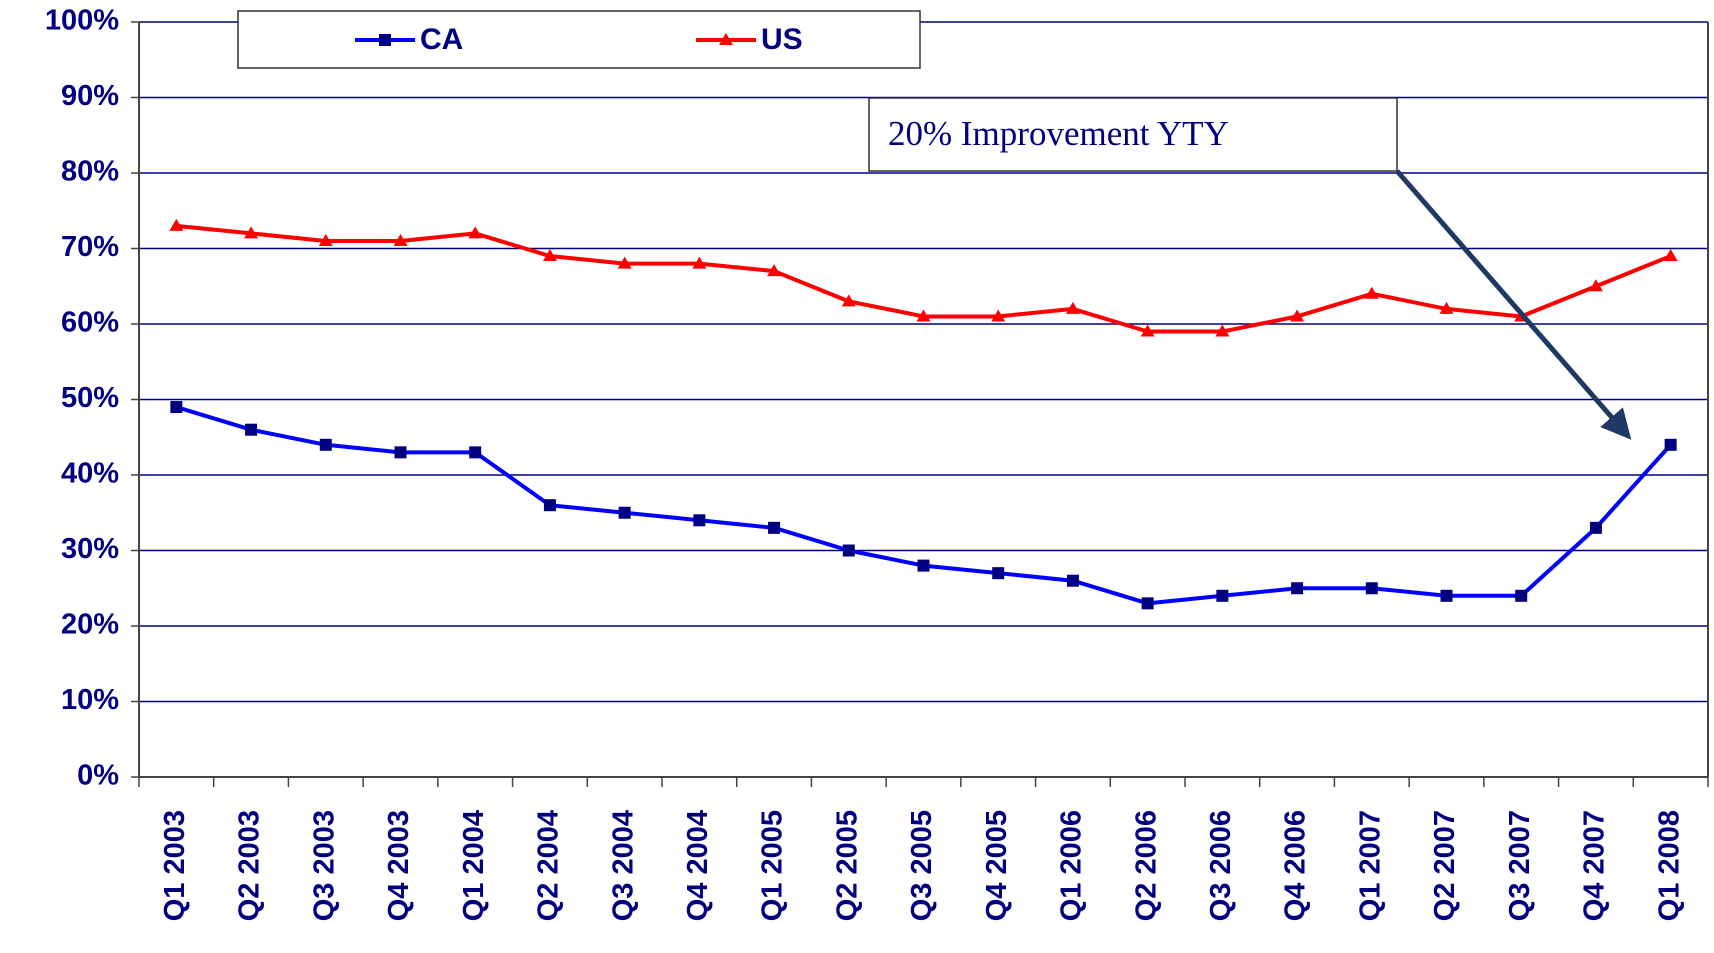 The image size is (1714, 953). Describe the element at coordinates (847, 865) in the screenshot. I see `x-tick-label: Q2 2005` at that location.